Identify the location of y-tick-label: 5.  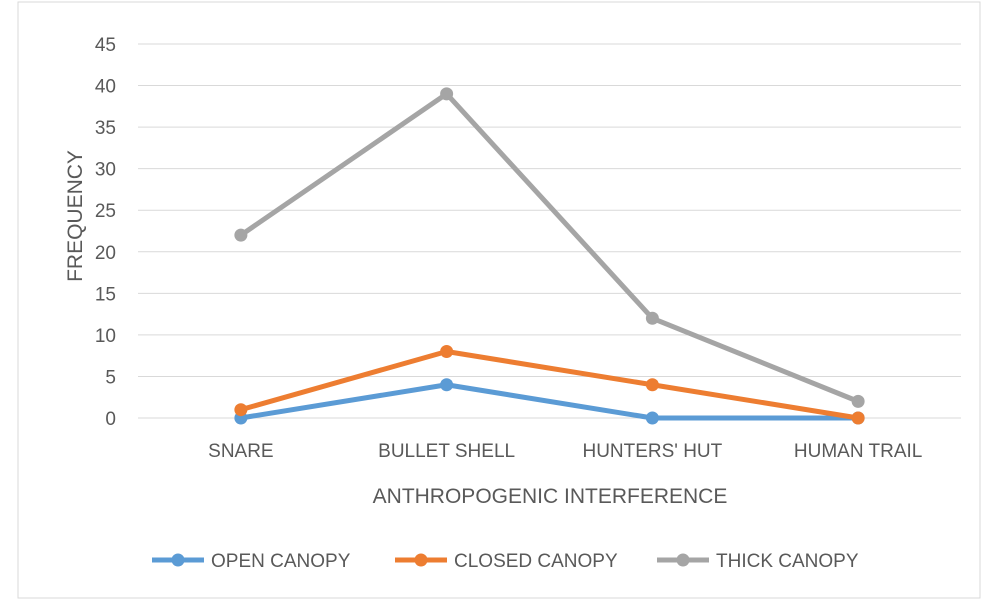
(110, 377).